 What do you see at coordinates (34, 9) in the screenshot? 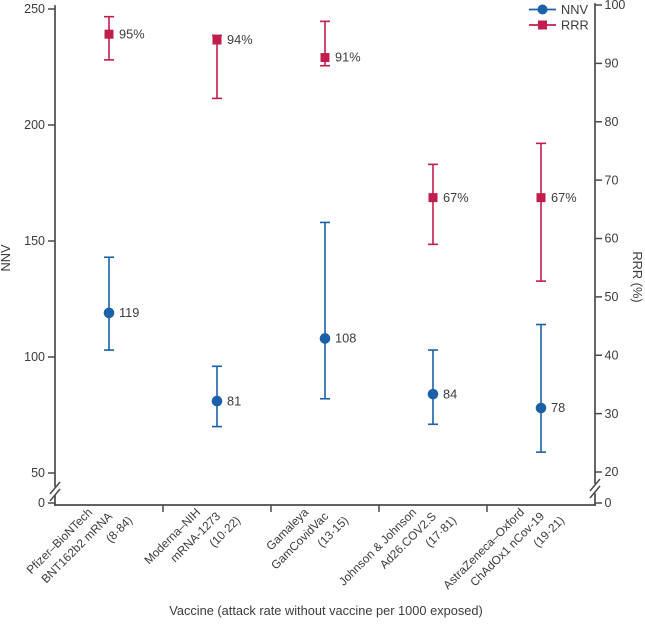
I see `left-tick-label: 250` at bounding box center [34, 9].